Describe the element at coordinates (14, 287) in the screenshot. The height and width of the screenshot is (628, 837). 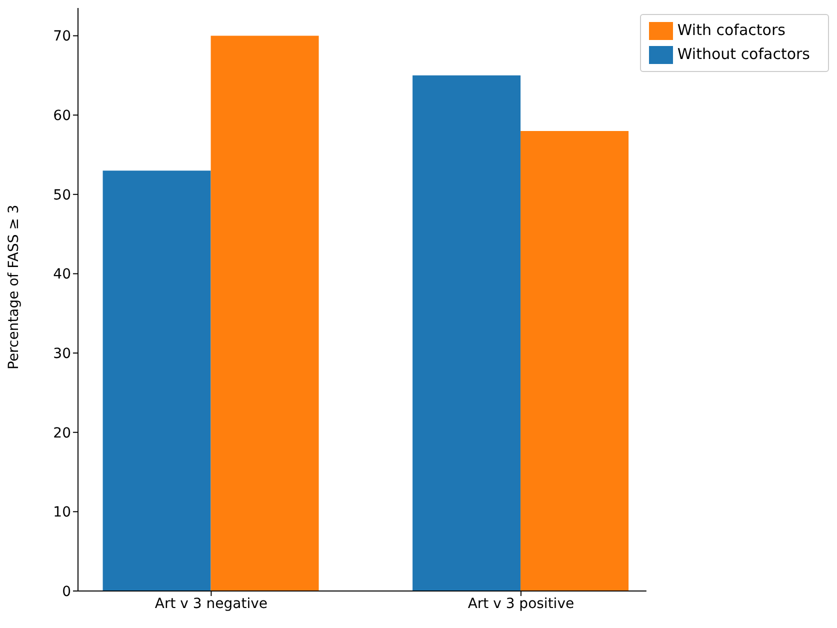
I see `y-axis-title: Percentage of FASS ≥ 3` at that location.